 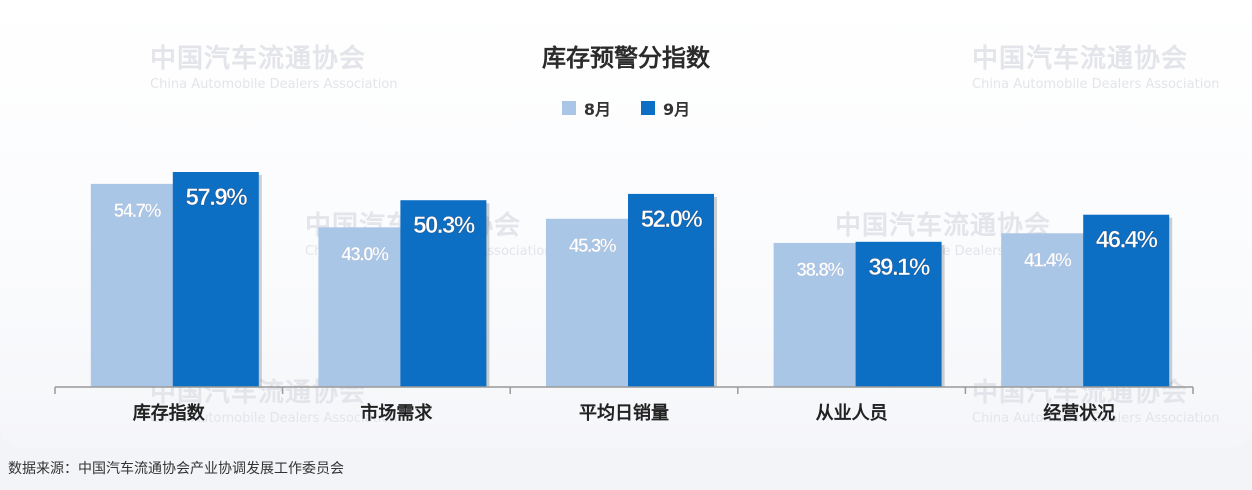 What do you see at coordinates (1048, 260) in the screenshot?
I see `data-label-8-4: 41.4%` at bounding box center [1048, 260].